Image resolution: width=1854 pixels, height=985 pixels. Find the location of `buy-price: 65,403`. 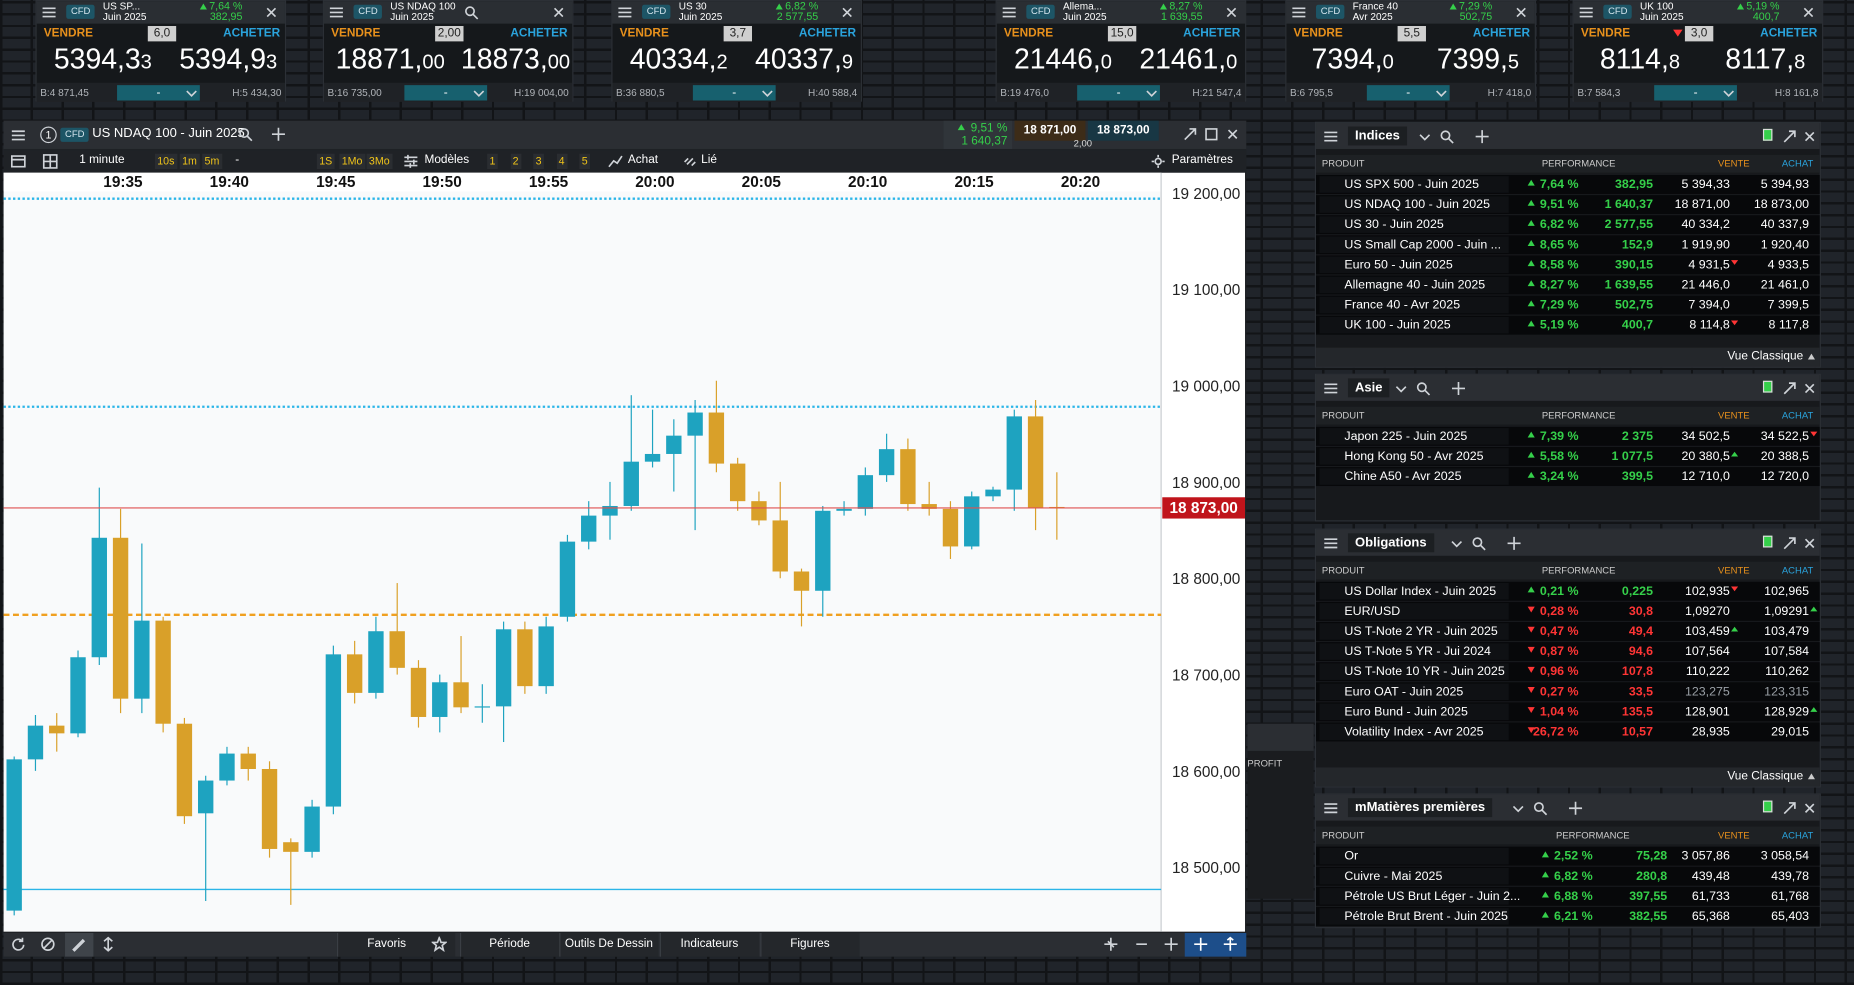

buy-price: 65,403 is located at coordinates (1790, 916).